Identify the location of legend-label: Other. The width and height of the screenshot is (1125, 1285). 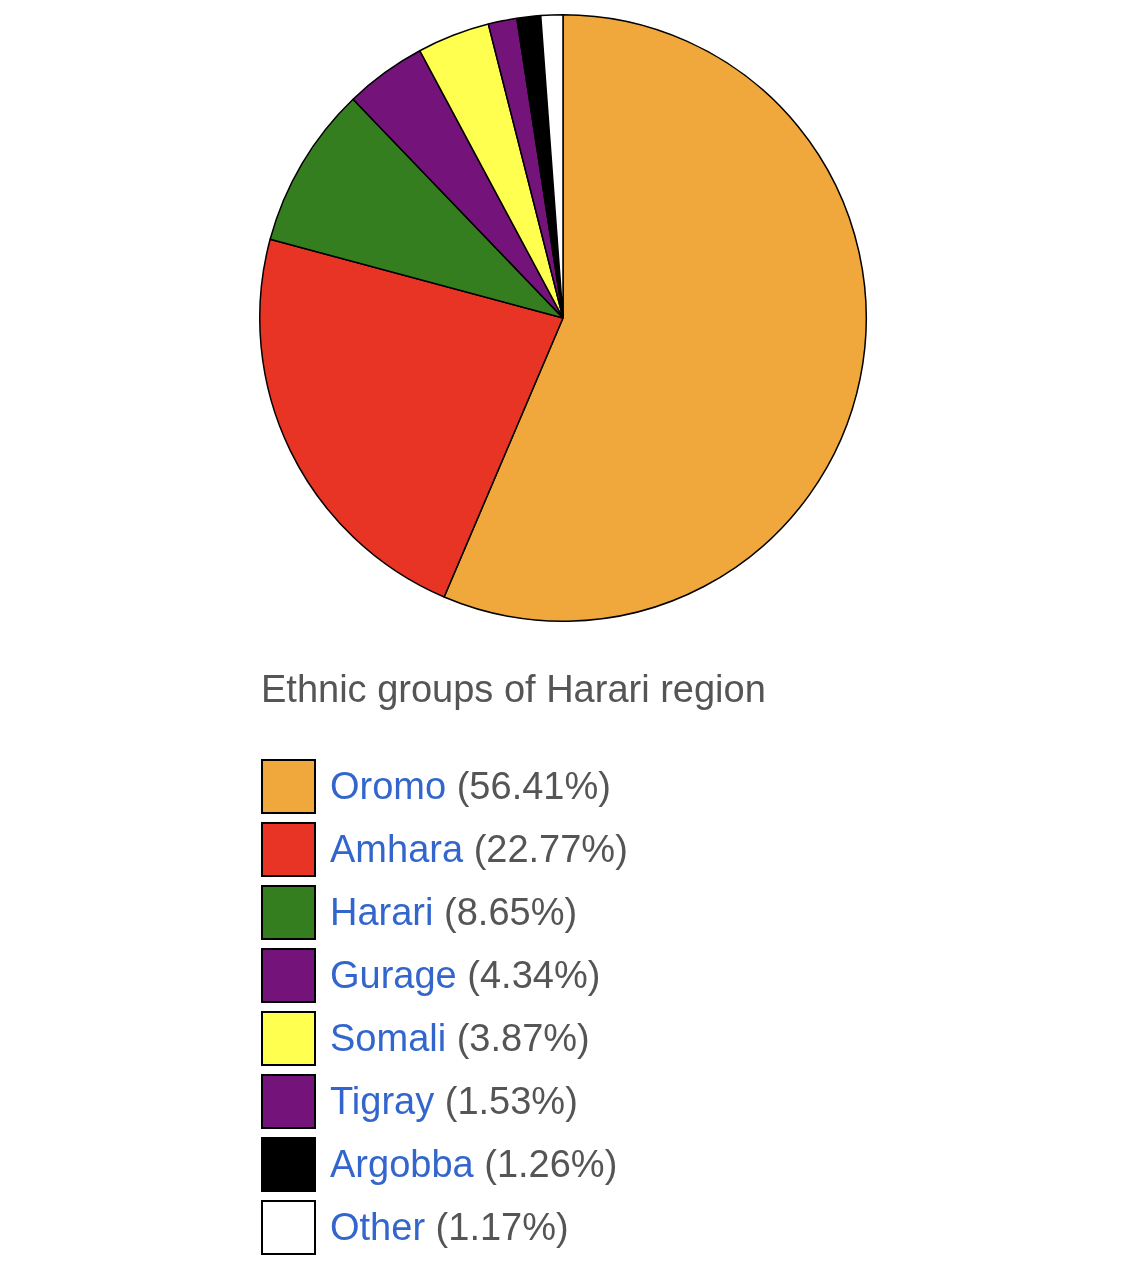
(378, 1227).